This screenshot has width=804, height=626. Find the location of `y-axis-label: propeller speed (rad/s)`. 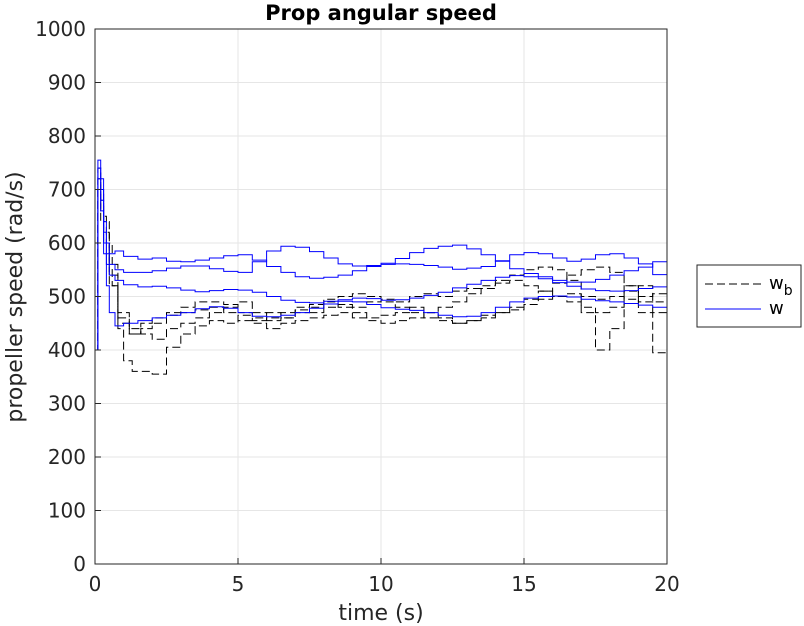

y-axis-label: propeller speed (rad/s) is located at coordinates (15, 296).